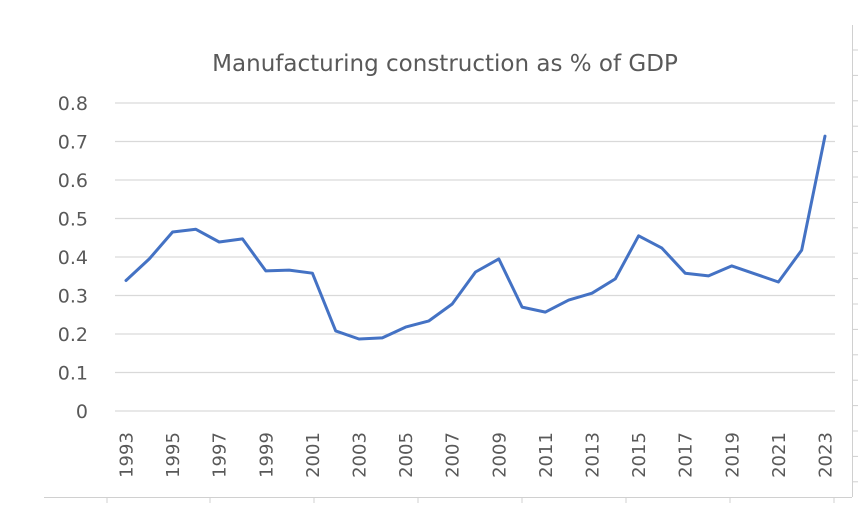 The width and height of the screenshot is (860, 508). What do you see at coordinates (779, 455) in the screenshot?
I see `x-tick-label: 2021` at bounding box center [779, 455].